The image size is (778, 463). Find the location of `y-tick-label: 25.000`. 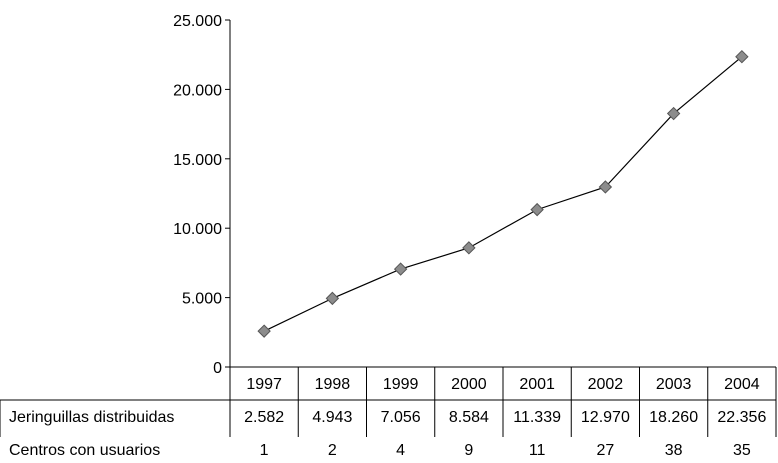

y-tick-label: 25.000 is located at coordinates (197, 21).